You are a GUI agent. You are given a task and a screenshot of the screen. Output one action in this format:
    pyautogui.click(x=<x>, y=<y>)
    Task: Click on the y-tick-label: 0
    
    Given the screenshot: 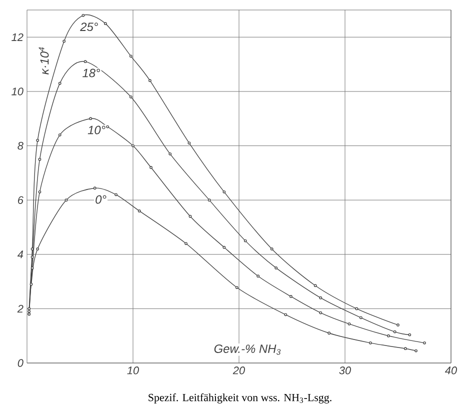 What is the action you would take?
    pyautogui.click(x=21, y=363)
    